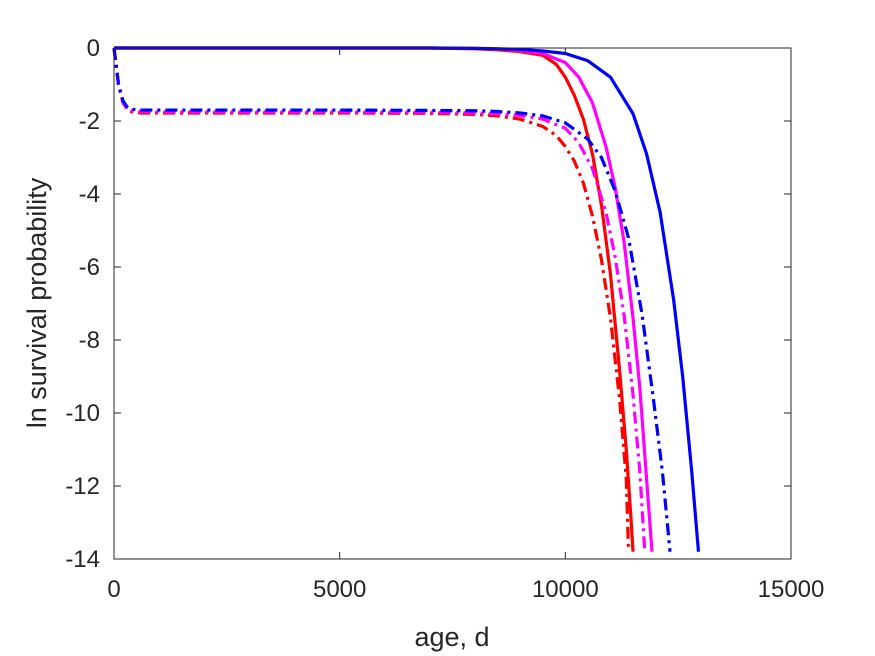  I want to click on x-tick-label: 10000, so click(565, 589).